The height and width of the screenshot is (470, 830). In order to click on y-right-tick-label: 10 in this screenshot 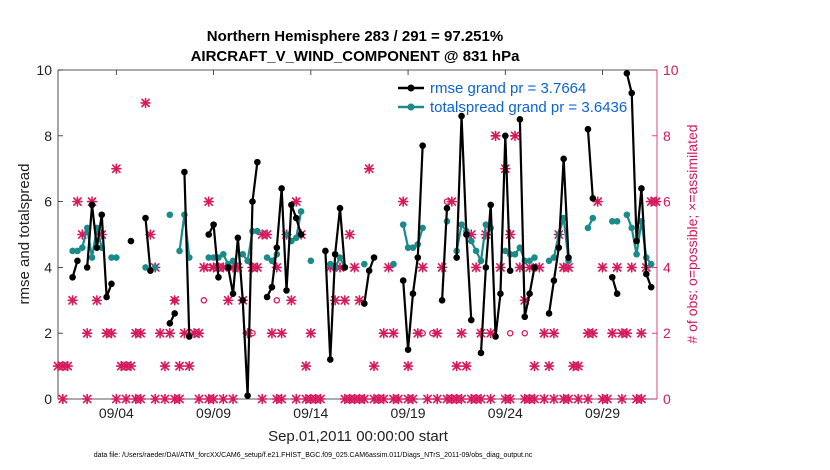, I will do `click(671, 70)`.